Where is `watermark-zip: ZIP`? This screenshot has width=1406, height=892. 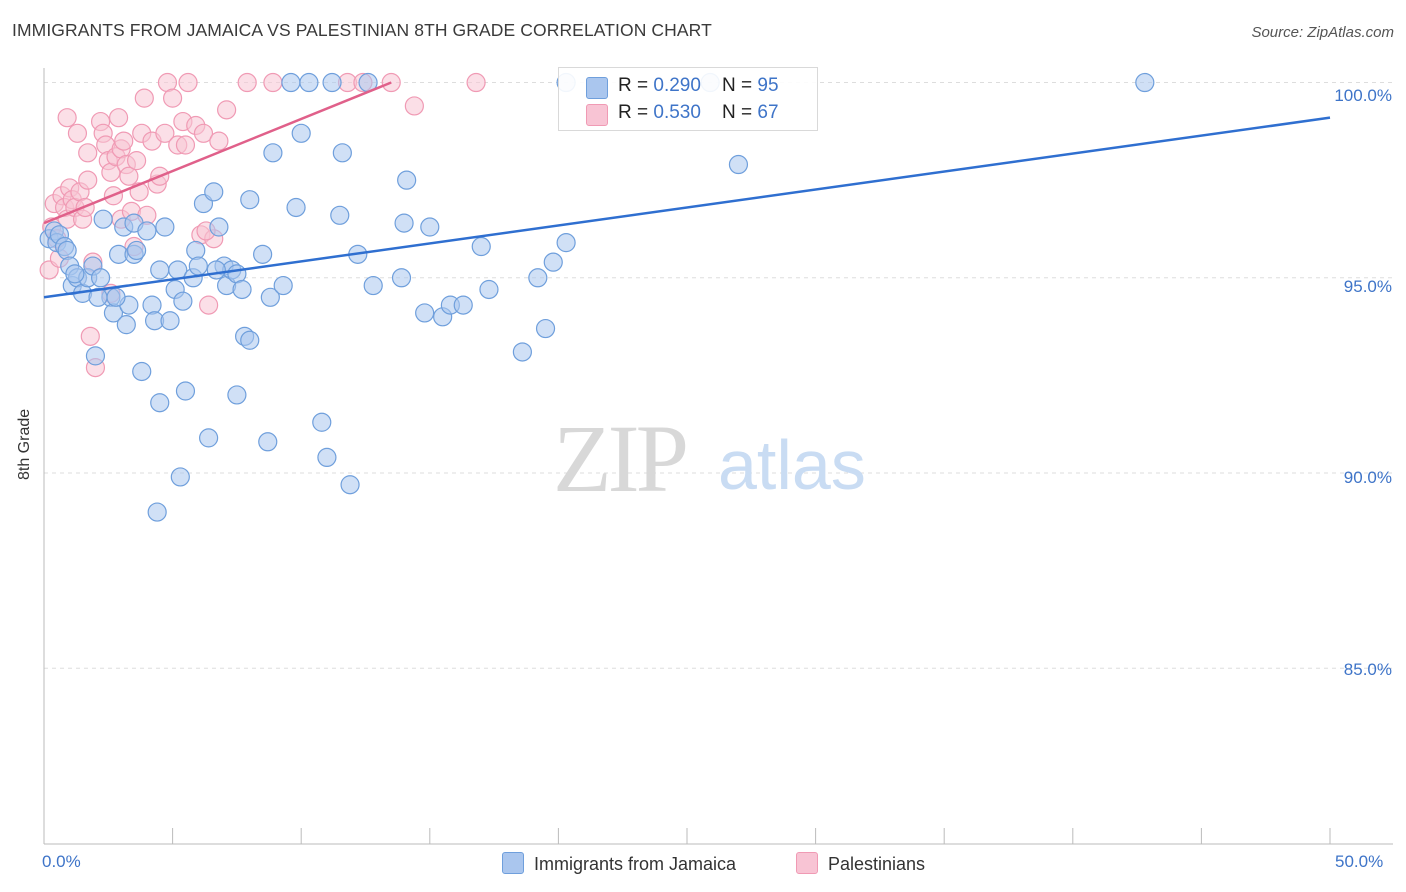 watermark-zip: ZIP is located at coordinates (619, 458).